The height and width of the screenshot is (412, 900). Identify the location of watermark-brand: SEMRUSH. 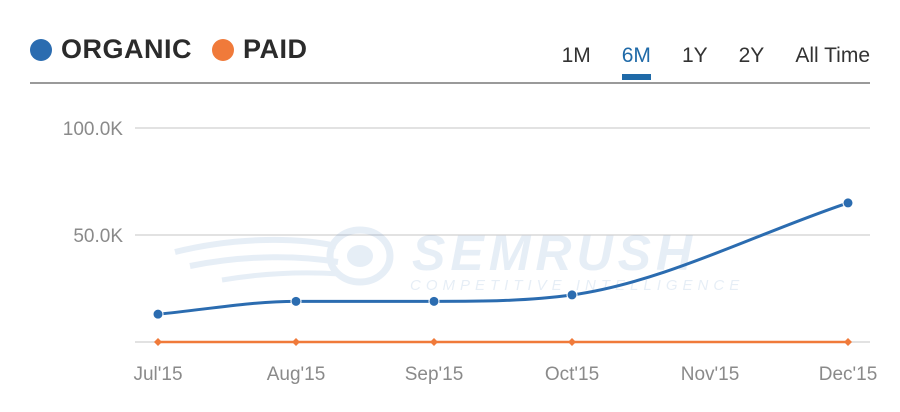
(554, 253).